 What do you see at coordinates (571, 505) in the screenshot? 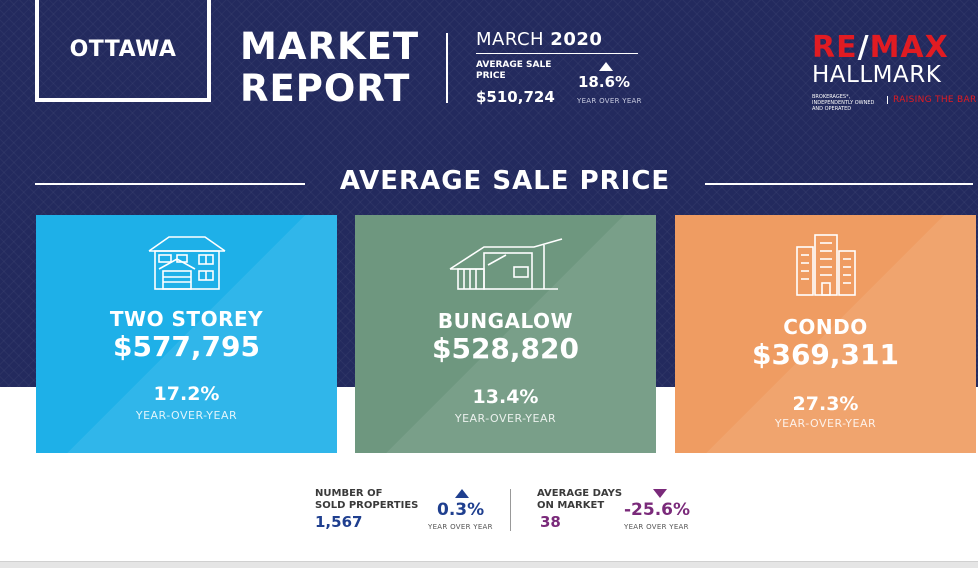
I see `dom-label-line2: ON MARKET` at bounding box center [571, 505].